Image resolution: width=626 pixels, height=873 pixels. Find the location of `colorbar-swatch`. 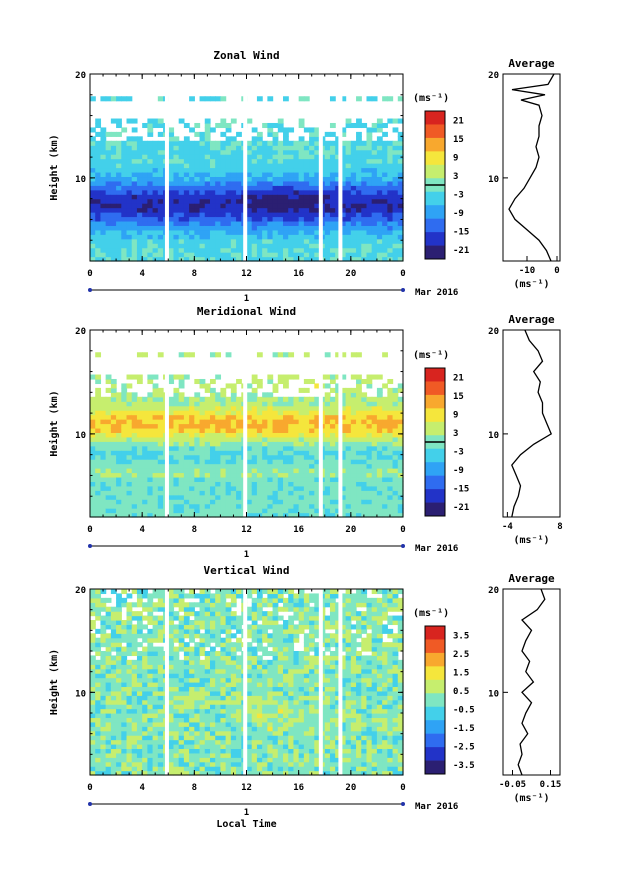

colorbar-swatch is located at coordinates (435, 469).